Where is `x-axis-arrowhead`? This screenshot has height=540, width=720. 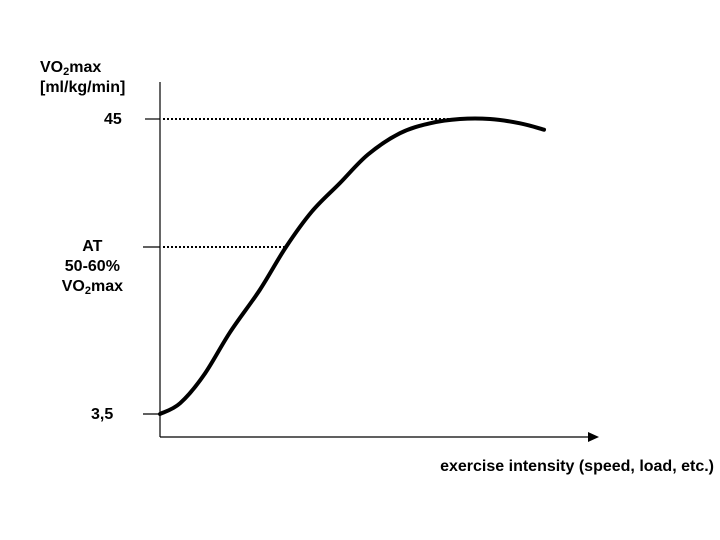
x-axis-arrowhead is located at coordinates (593, 437).